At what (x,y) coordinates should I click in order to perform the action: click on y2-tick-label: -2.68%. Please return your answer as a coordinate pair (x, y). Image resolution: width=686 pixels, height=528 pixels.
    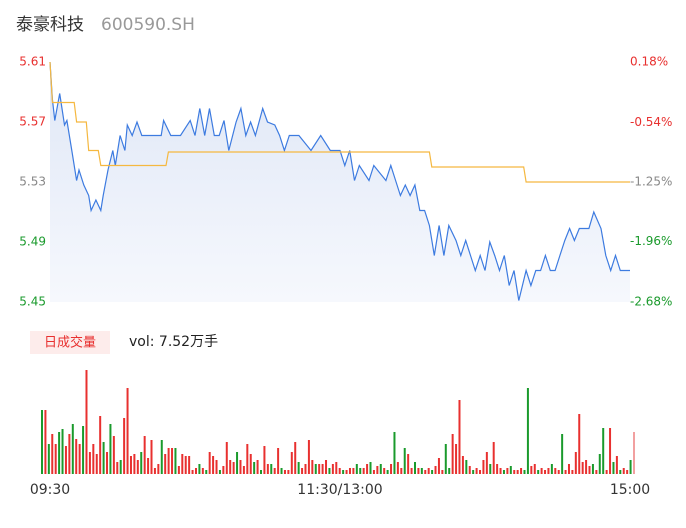
    Looking at the image, I should click on (651, 302).